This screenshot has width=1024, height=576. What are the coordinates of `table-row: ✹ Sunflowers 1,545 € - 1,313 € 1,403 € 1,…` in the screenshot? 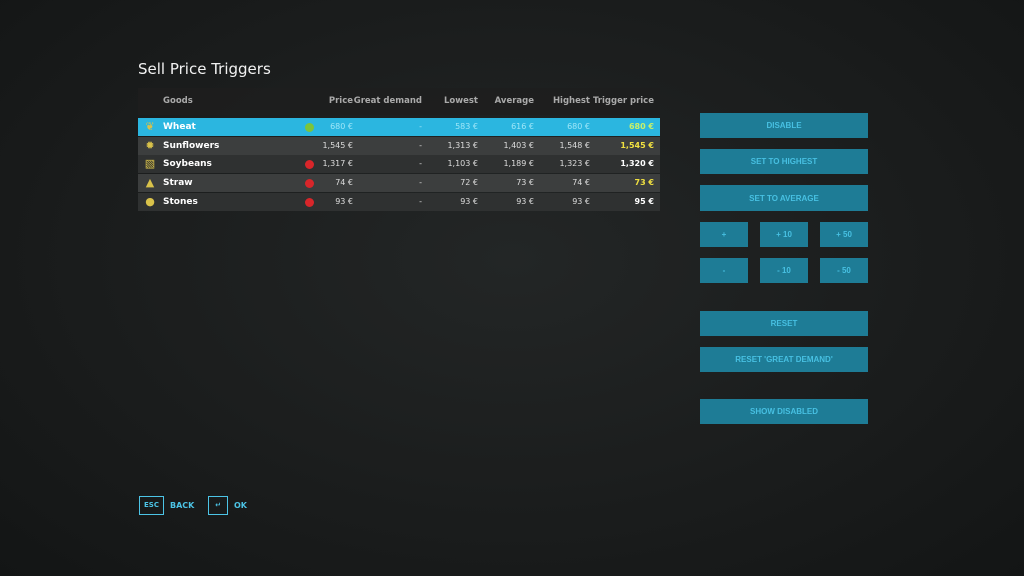 It's located at (399, 146).